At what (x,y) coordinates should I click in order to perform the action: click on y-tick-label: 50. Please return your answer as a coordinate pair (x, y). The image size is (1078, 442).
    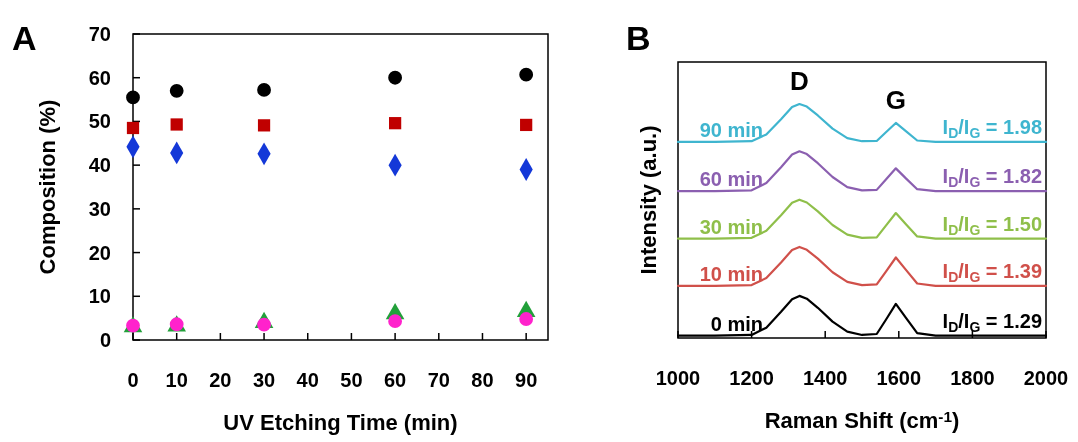
    Looking at the image, I should click on (99, 121).